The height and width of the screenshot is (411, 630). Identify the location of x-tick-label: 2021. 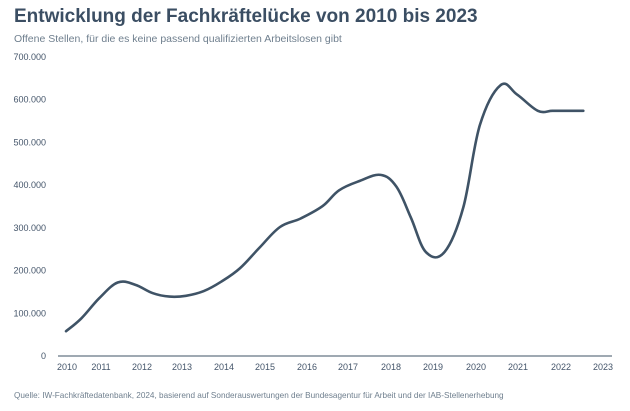
(518, 367).